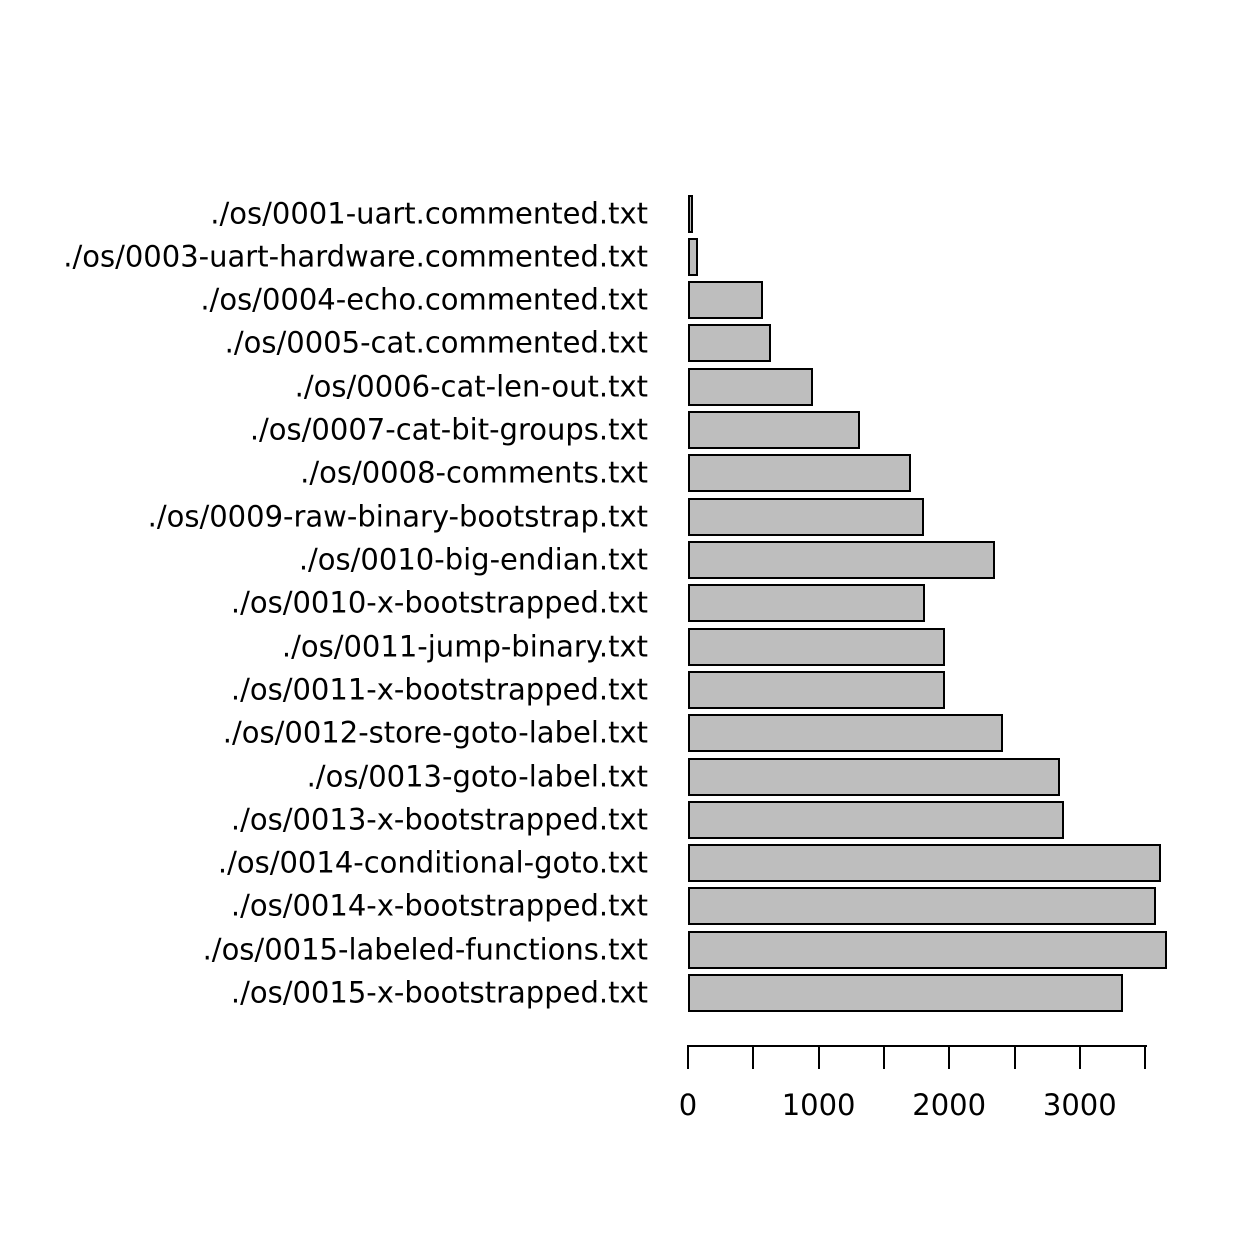 This screenshot has width=1250, height=1250. Describe the element at coordinates (432, 862) in the screenshot. I see `bar-category-label: ./os/0014-conditional-goto.txt` at that location.